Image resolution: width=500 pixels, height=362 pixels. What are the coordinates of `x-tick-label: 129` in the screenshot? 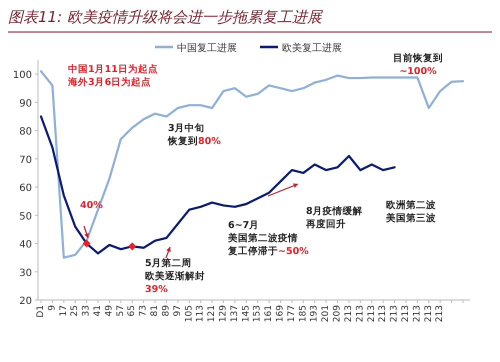 It's located at (223, 313).